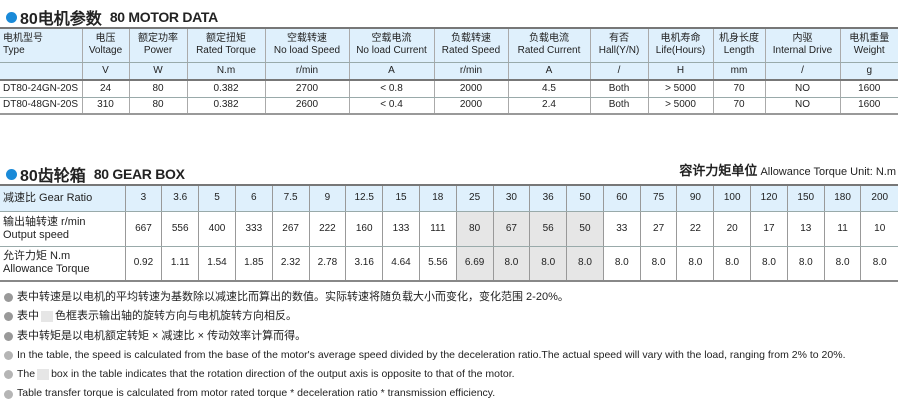 This screenshot has height=413, width=900. What do you see at coordinates (474, 228) in the screenshot?
I see `gear-cell: 80` at bounding box center [474, 228].